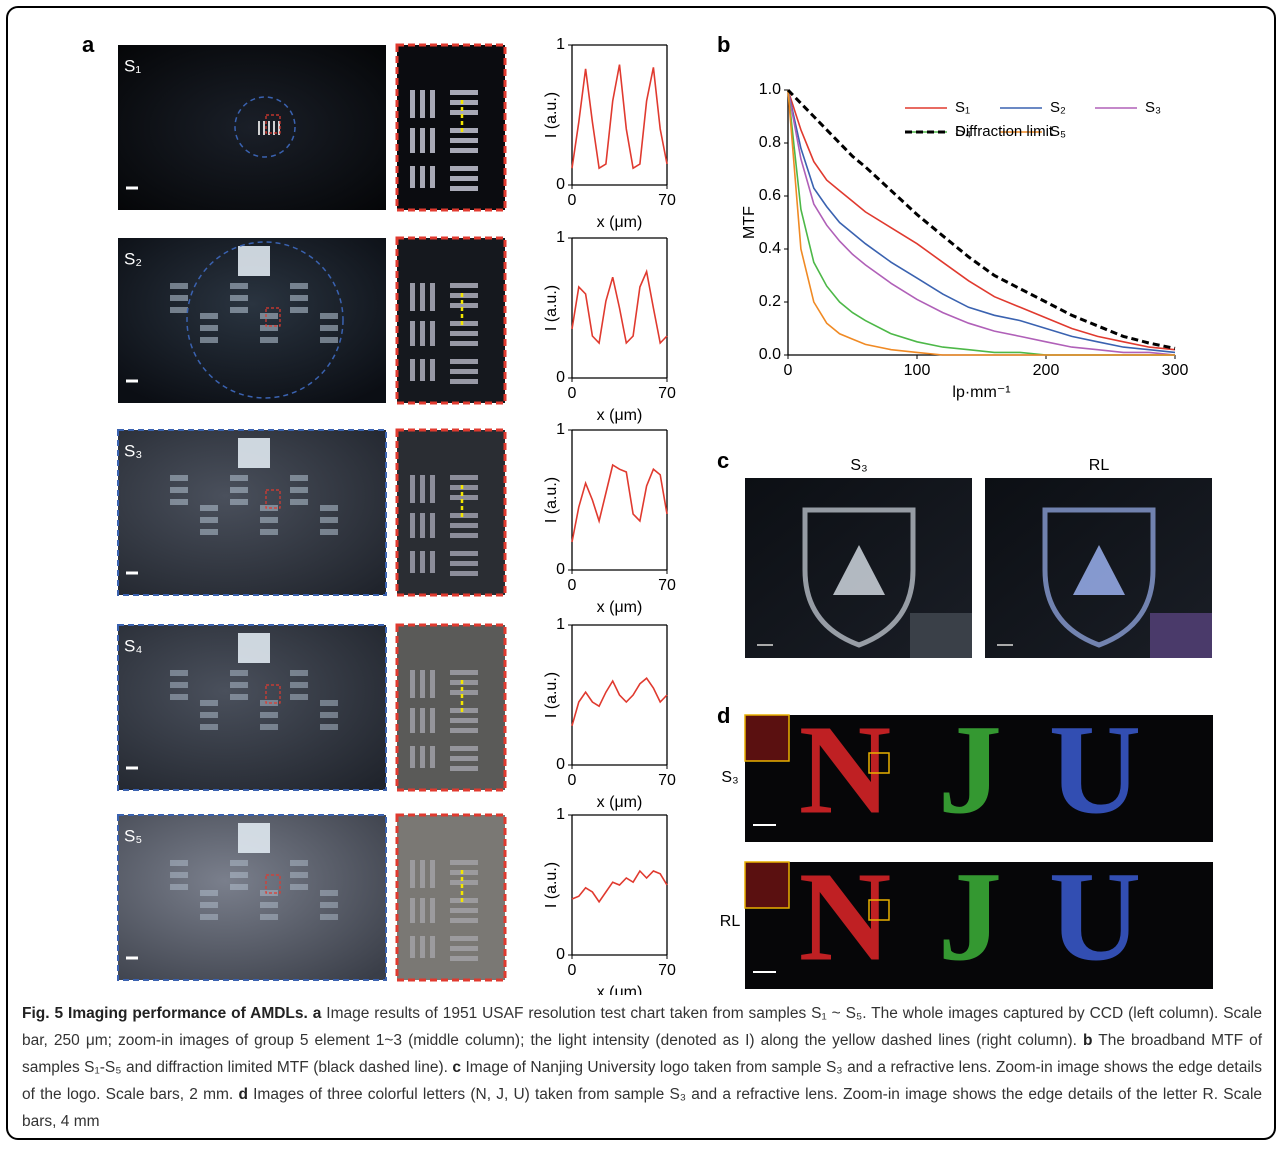  I want to click on y-axis-label: I (a.u.), so click(551, 500).